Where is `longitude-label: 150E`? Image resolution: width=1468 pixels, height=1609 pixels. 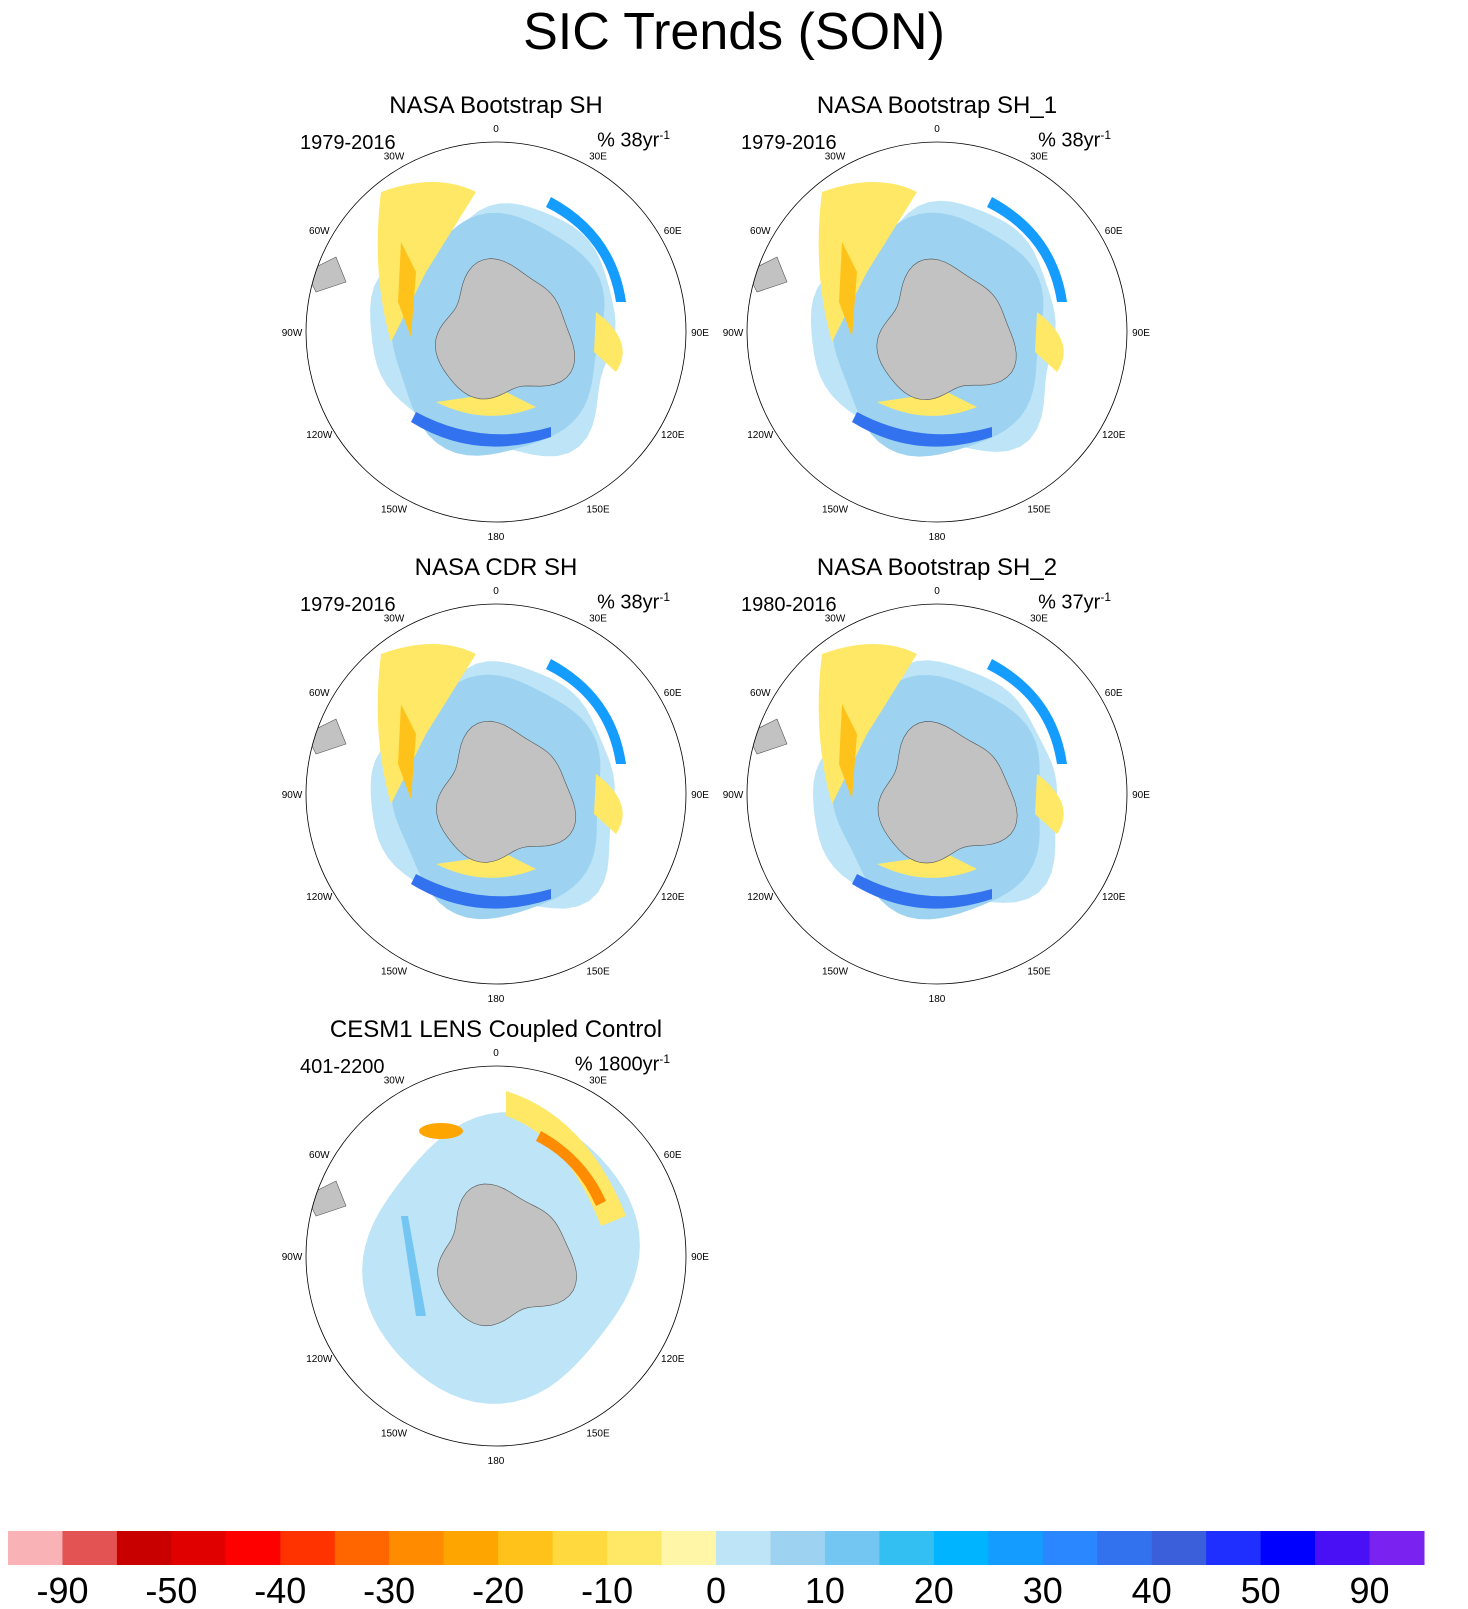
longitude-label: 150E is located at coordinates (598, 510).